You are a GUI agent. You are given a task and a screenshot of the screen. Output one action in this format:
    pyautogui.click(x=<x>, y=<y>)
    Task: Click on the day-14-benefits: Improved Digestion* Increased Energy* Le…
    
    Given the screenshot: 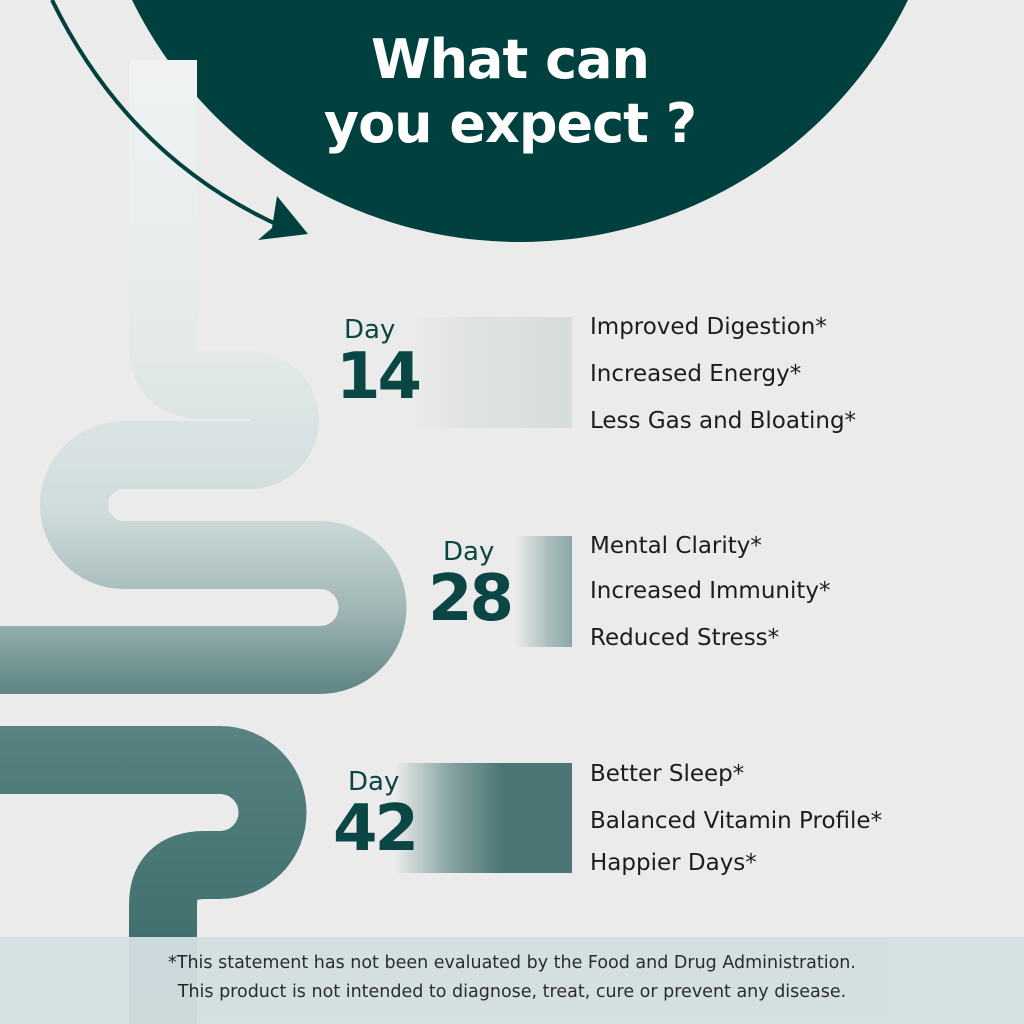 What is the action you would take?
    pyautogui.click(x=723, y=385)
    